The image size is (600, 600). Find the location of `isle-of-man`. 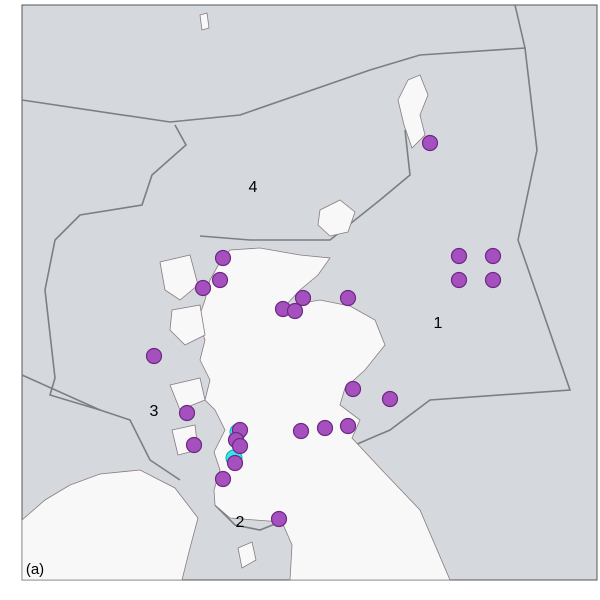

isle-of-man is located at coordinates (247, 555).